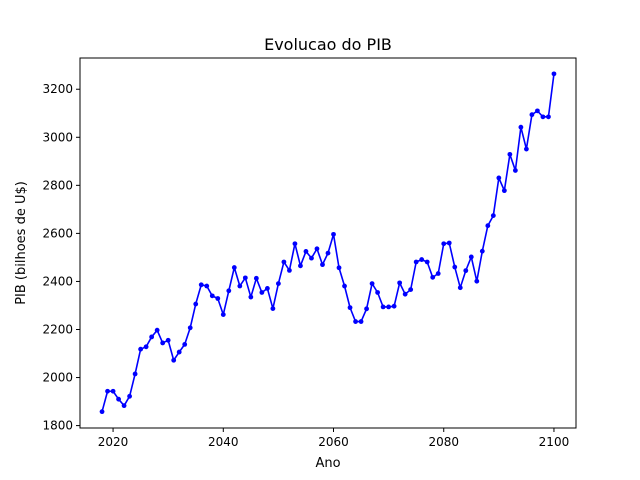 The height and width of the screenshot is (480, 640). Describe the element at coordinates (21, 243) in the screenshot. I see `y-axis-label: PIB (bilhoes de U$)` at that location.